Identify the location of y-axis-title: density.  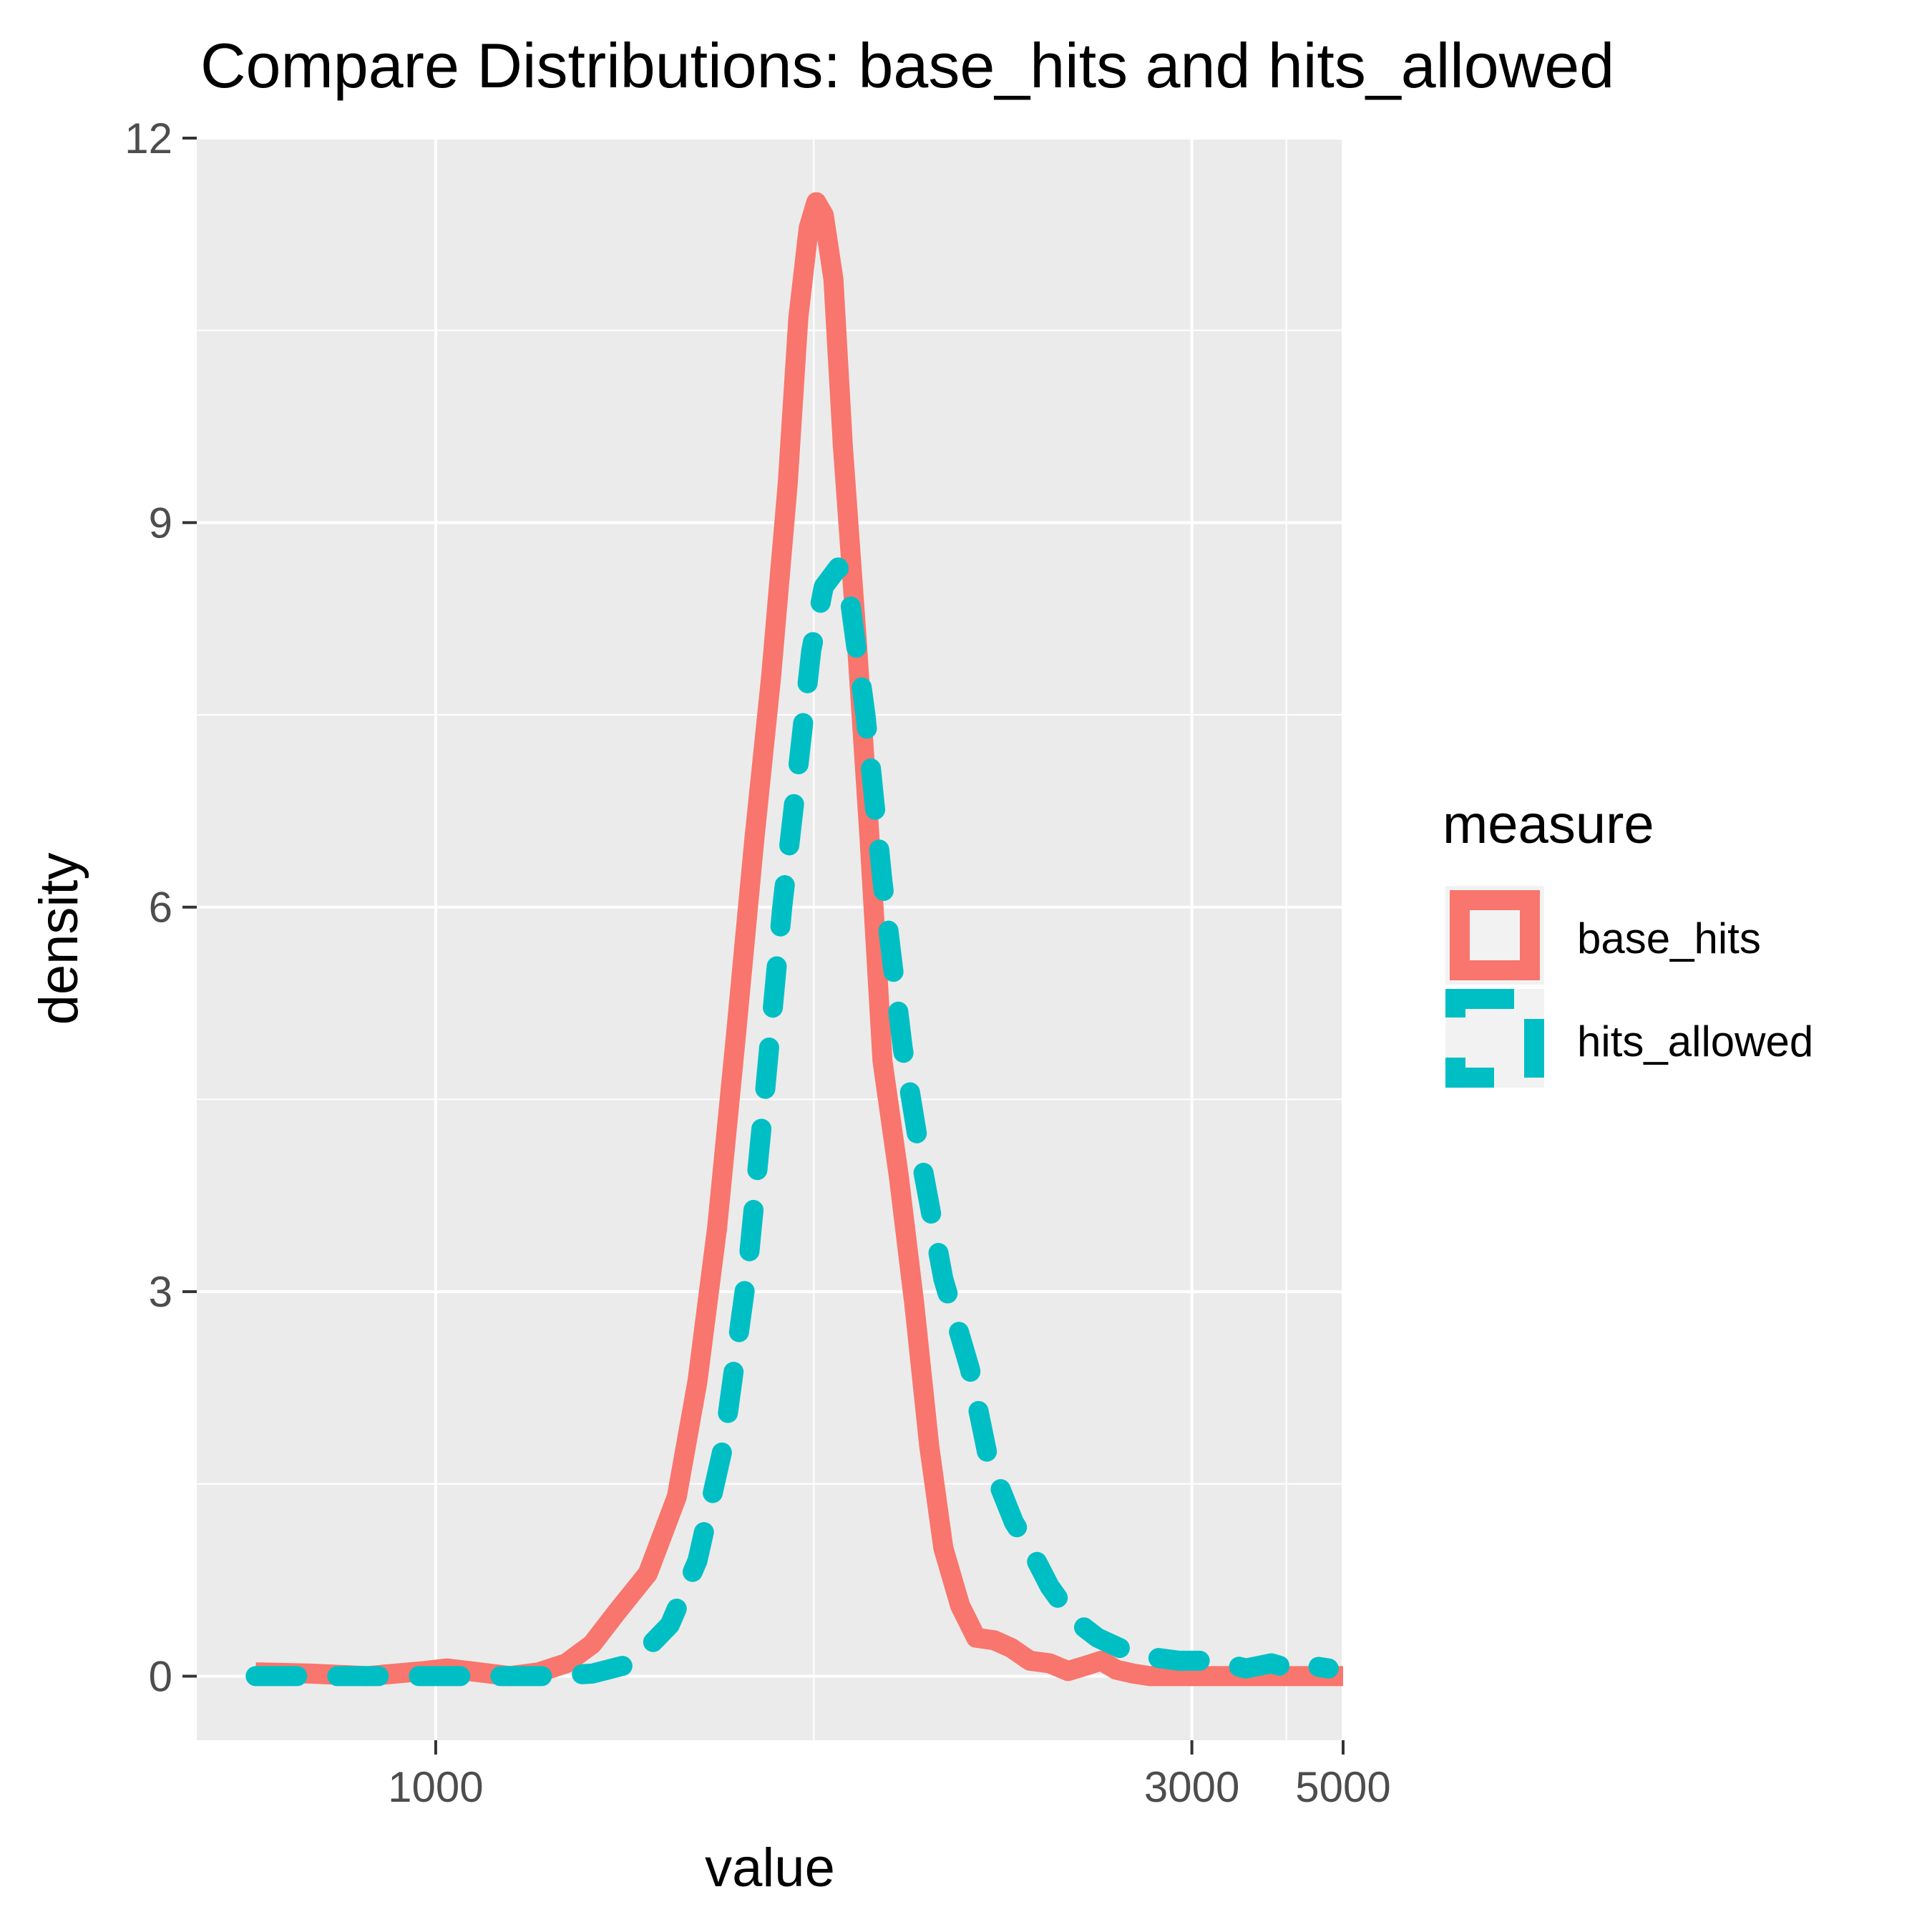
(59, 939).